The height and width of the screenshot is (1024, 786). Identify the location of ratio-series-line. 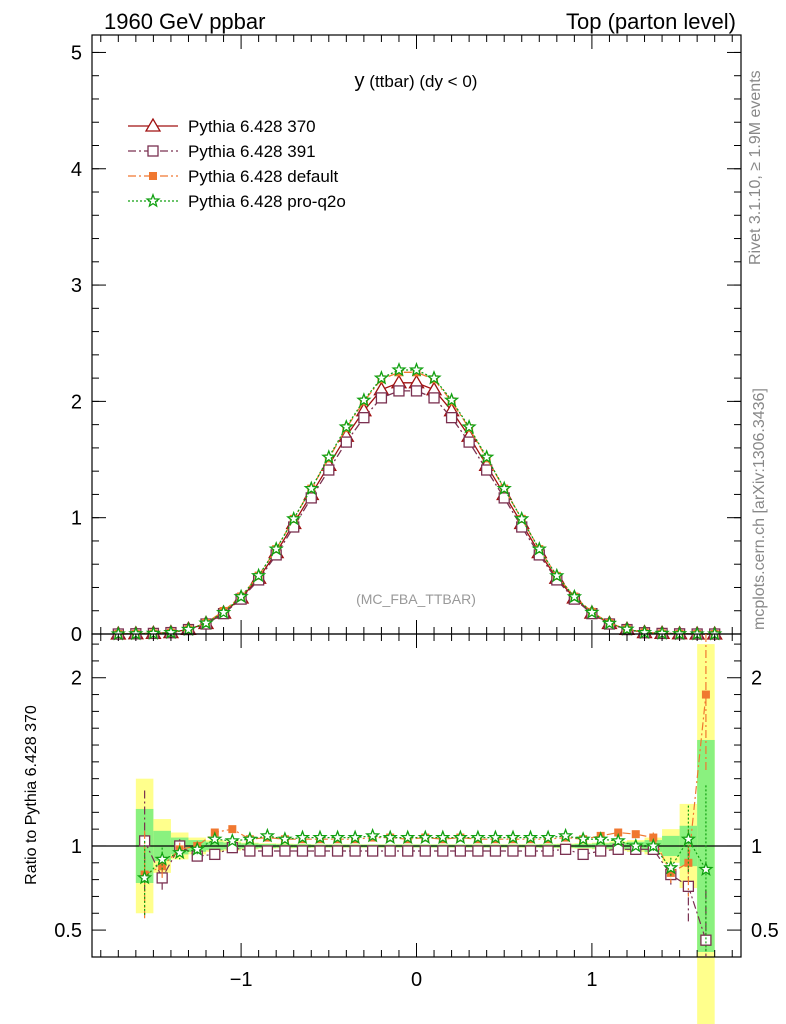
(425, 785).